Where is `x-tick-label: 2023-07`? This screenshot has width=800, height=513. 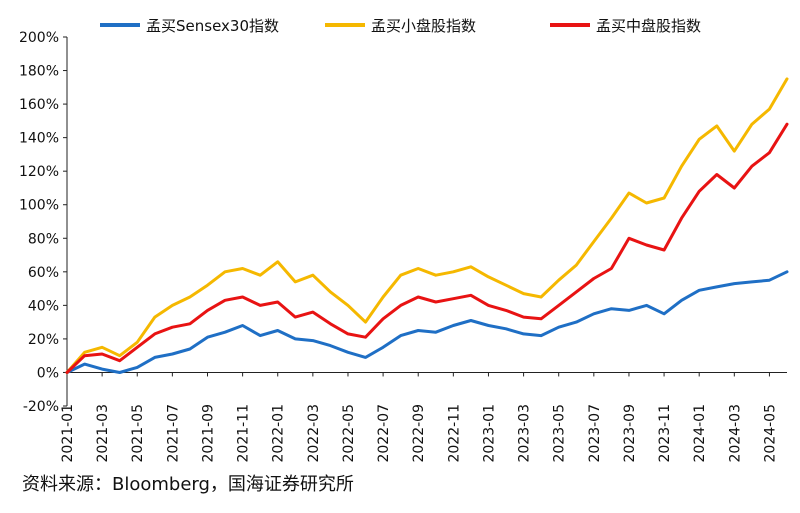
x-tick-label: 2023-07 is located at coordinates (595, 433).